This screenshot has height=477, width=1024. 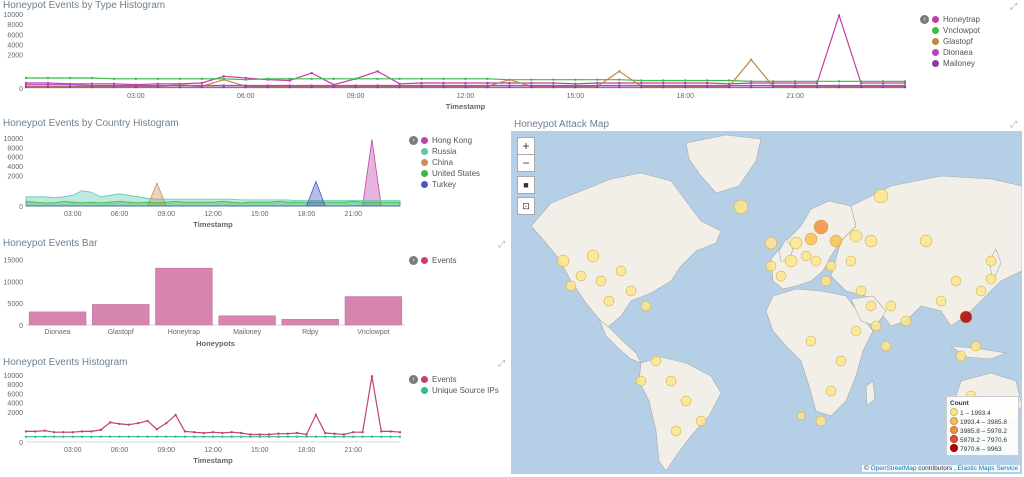 I want to click on x-tick-label: 18:00, so click(x=307, y=214).